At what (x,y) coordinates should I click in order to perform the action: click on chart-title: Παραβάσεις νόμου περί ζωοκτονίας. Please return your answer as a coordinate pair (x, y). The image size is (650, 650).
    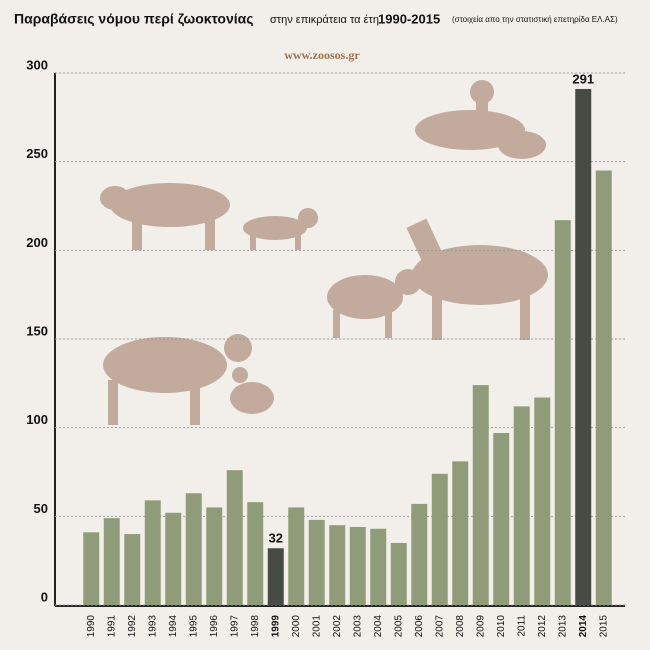
    Looking at the image, I should click on (134, 19).